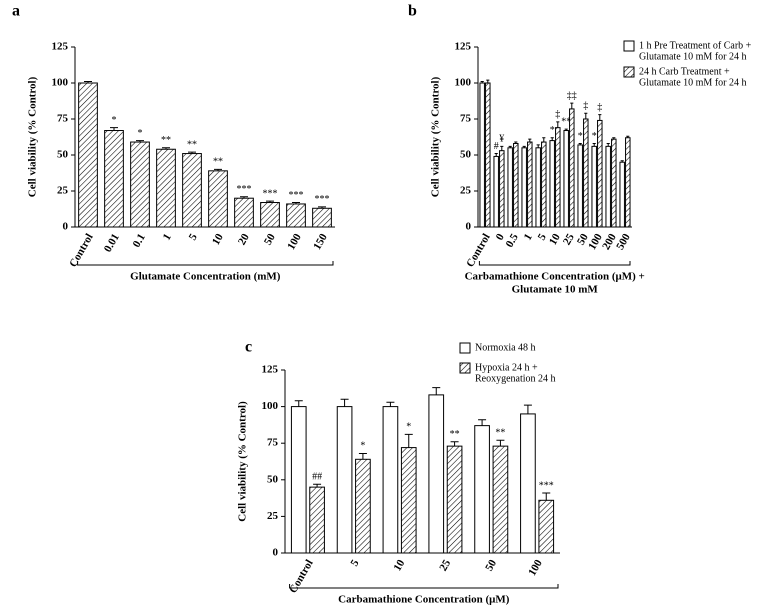 The image size is (773, 606). What do you see at coordinates (505, 347) in the screenshot?
I see `legend-label: Normoxia 48 h` at bounding box center [505, 347].